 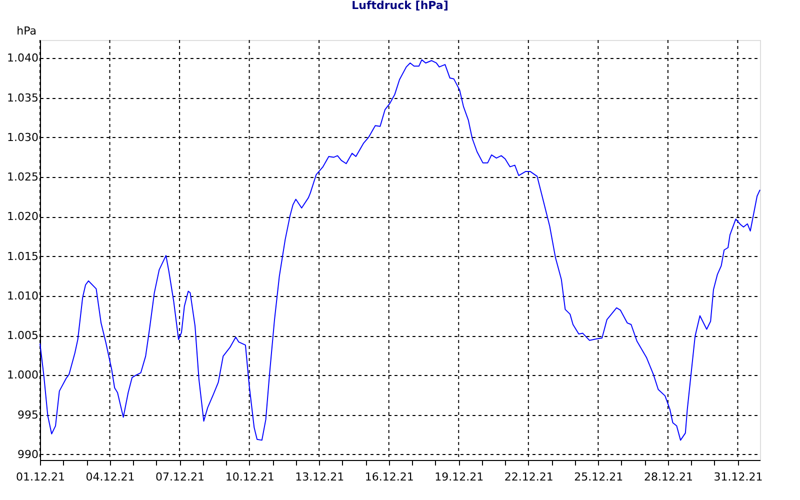 What do you see at coordinates (22, 335) in the screenshot?
I see `y-tick-label: 1.005` at bounding box center [22, 335].